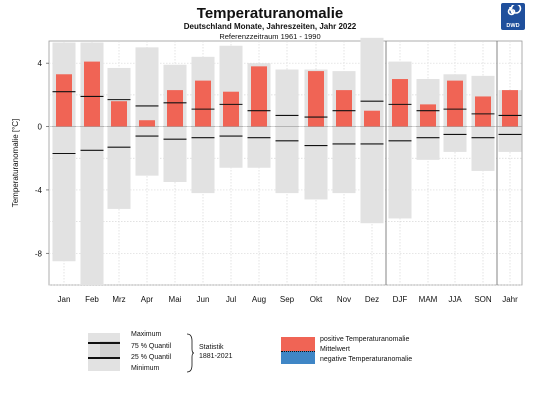  I want to click on anomaly-bar-MAM, so click(428, 115).